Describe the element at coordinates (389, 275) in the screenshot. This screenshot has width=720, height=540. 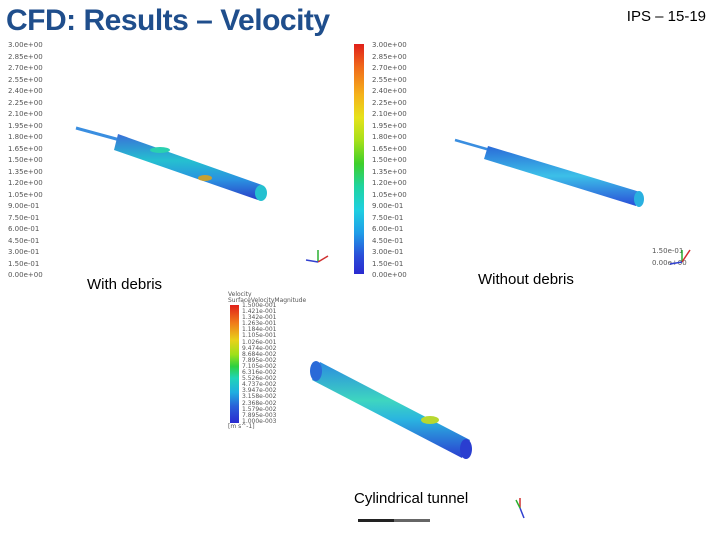
I see `center-legend-value: 0.00e+00` at that location.